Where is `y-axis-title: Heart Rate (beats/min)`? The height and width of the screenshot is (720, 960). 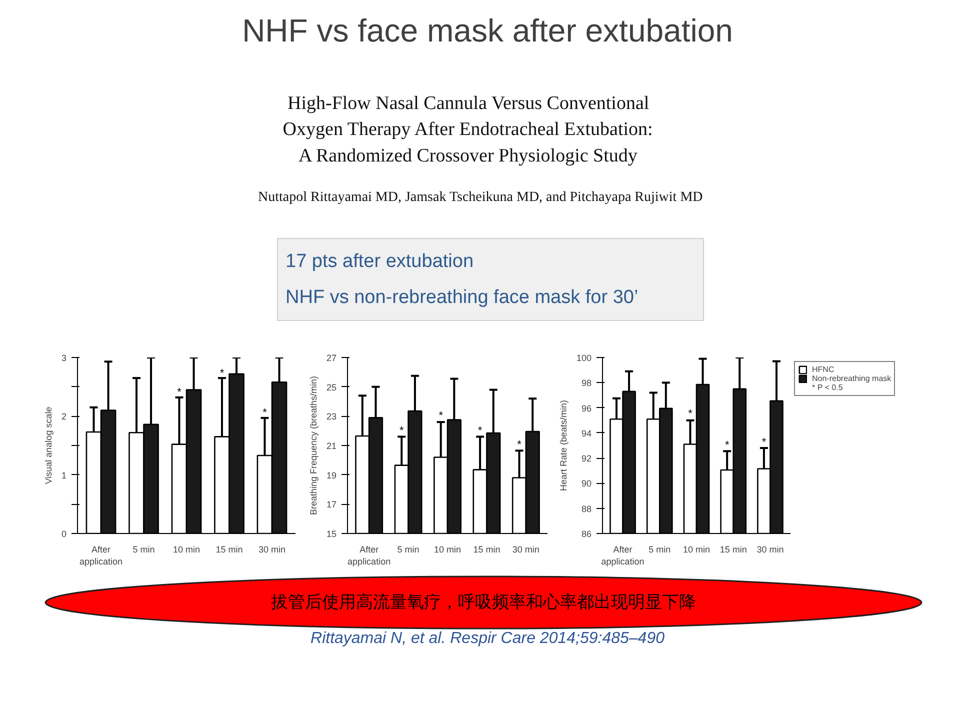
y-axis-title: Heart Rate (beats/min) is located at coordinates (563, 446).